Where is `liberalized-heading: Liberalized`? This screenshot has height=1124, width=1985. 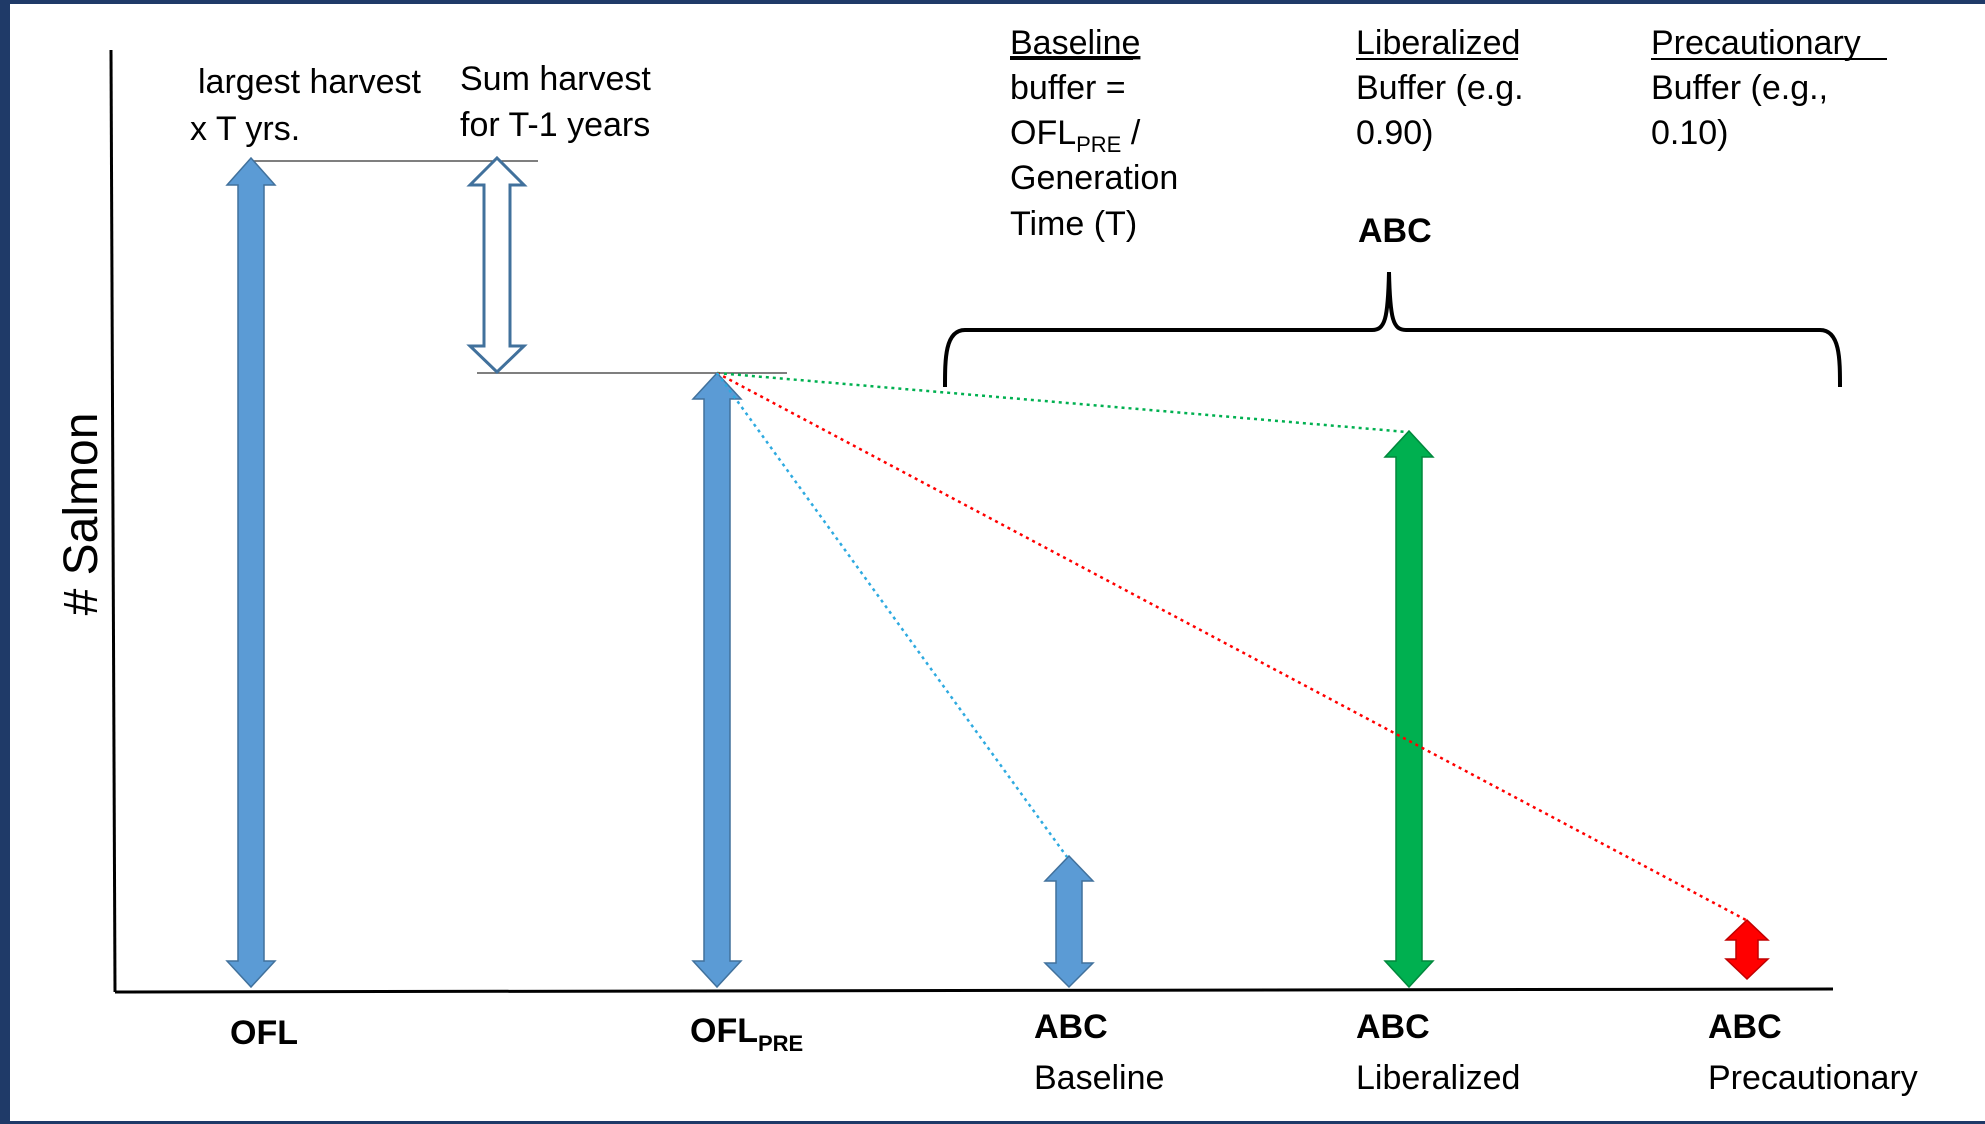 liberalized-heading: Liberalized is located at coordinates (1438, 43).